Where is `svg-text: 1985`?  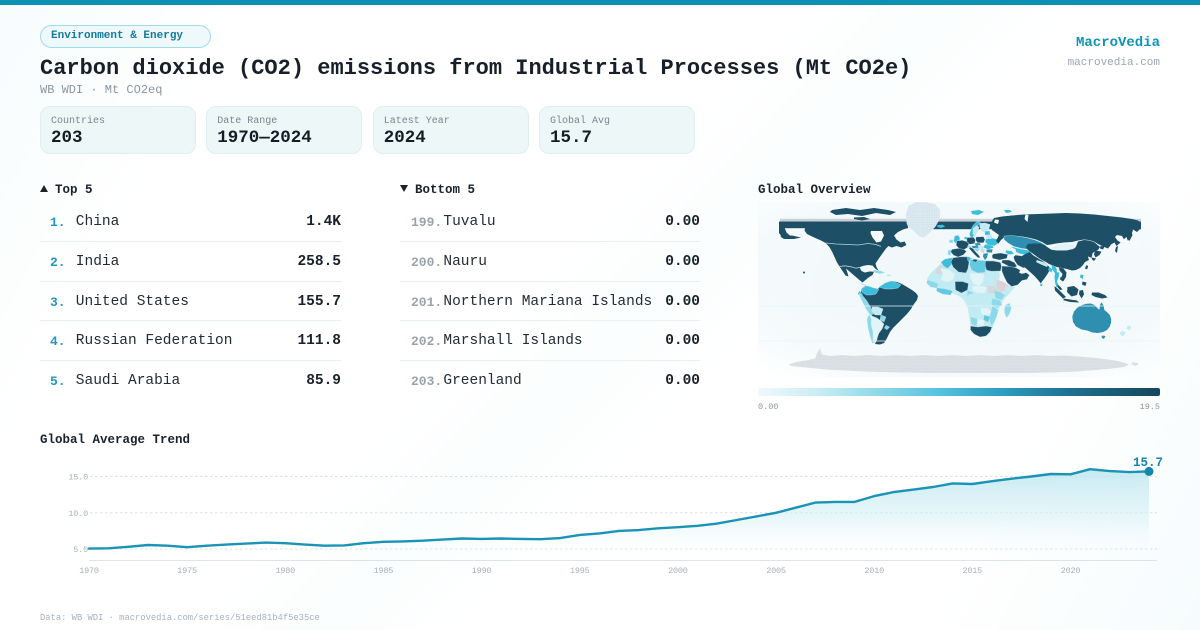 svg-text: 1985 is located at coordinates (384, 571).